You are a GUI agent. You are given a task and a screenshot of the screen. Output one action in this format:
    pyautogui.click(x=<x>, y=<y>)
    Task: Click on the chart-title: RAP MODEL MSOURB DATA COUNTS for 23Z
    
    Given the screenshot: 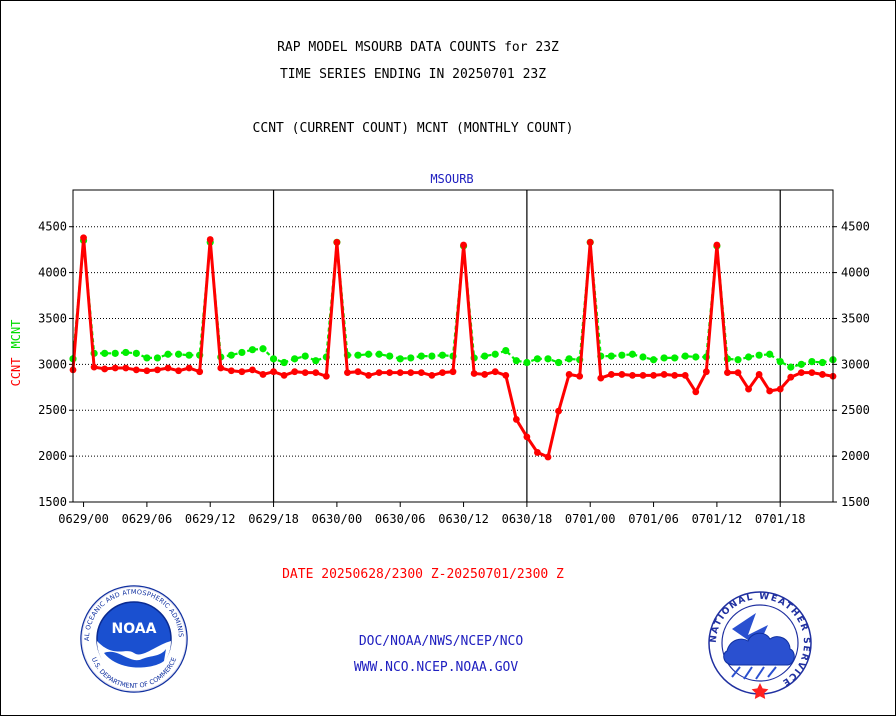 What is the action you would take?
    pyautogui.click(x=418, y=47)
    